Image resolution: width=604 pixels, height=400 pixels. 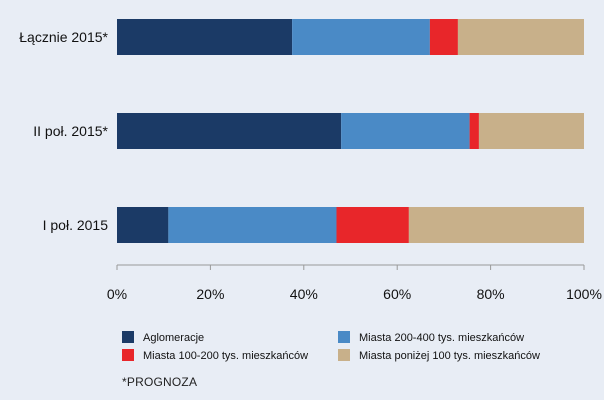 I want to click on legend-label: Miasta 200-400 tys. mieszkańców, so click(x=441, y=338).